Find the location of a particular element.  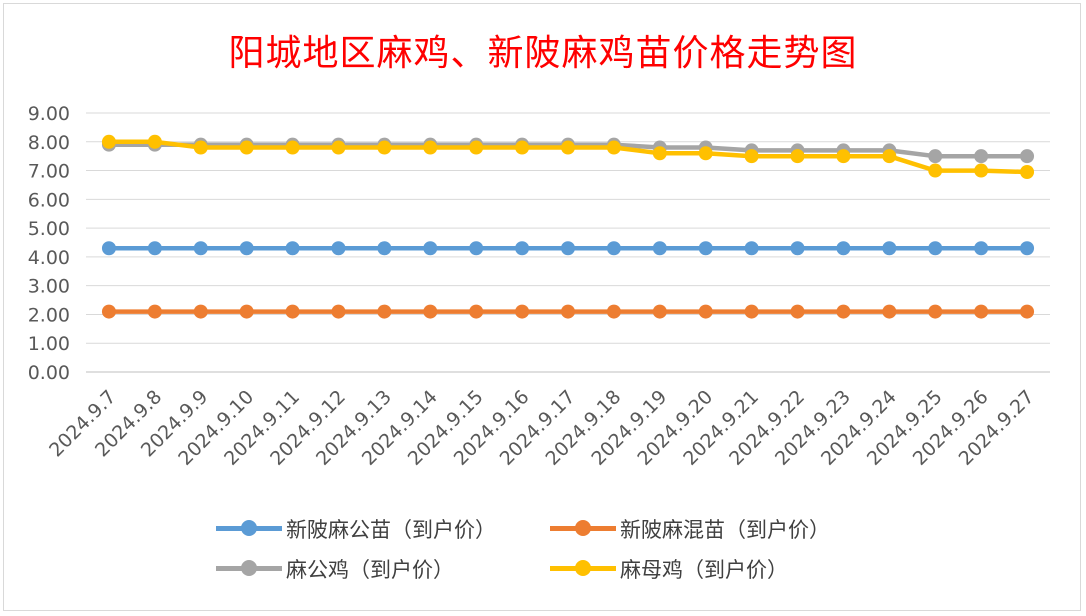

legend-item: 新陂麻公苗（到户价） is located at coordinates (356, 529).